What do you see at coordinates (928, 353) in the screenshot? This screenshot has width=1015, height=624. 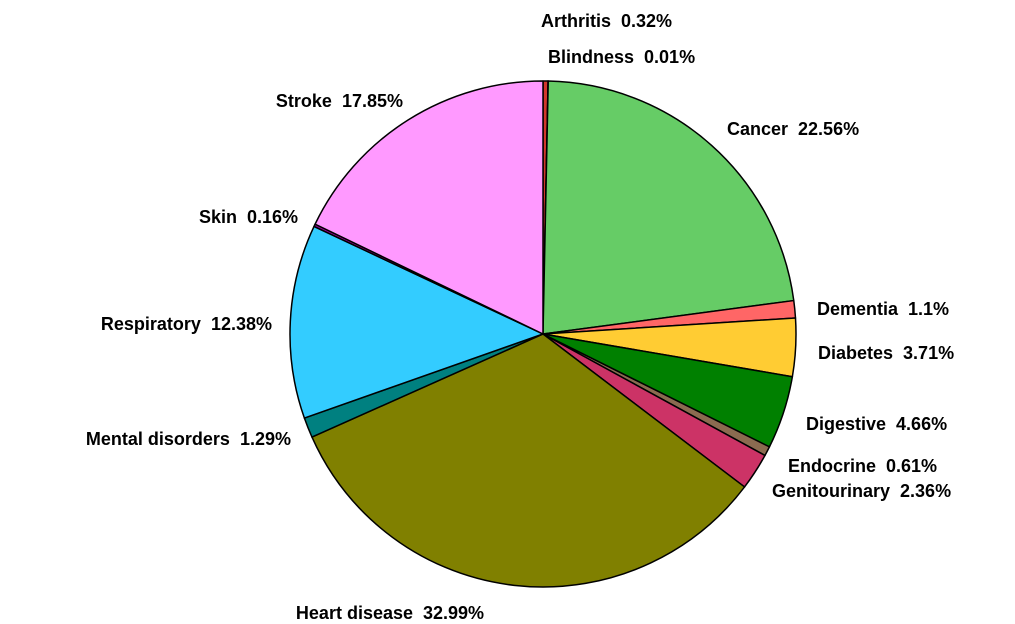 I see `slice-value: 3.71%` at bounding box center [928, 353].